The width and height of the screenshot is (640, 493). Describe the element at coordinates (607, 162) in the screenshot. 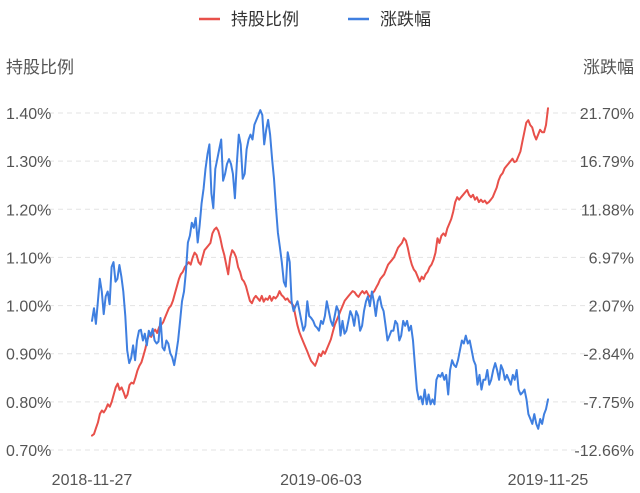

I see `right-tick-label: 16.79%` at that location.